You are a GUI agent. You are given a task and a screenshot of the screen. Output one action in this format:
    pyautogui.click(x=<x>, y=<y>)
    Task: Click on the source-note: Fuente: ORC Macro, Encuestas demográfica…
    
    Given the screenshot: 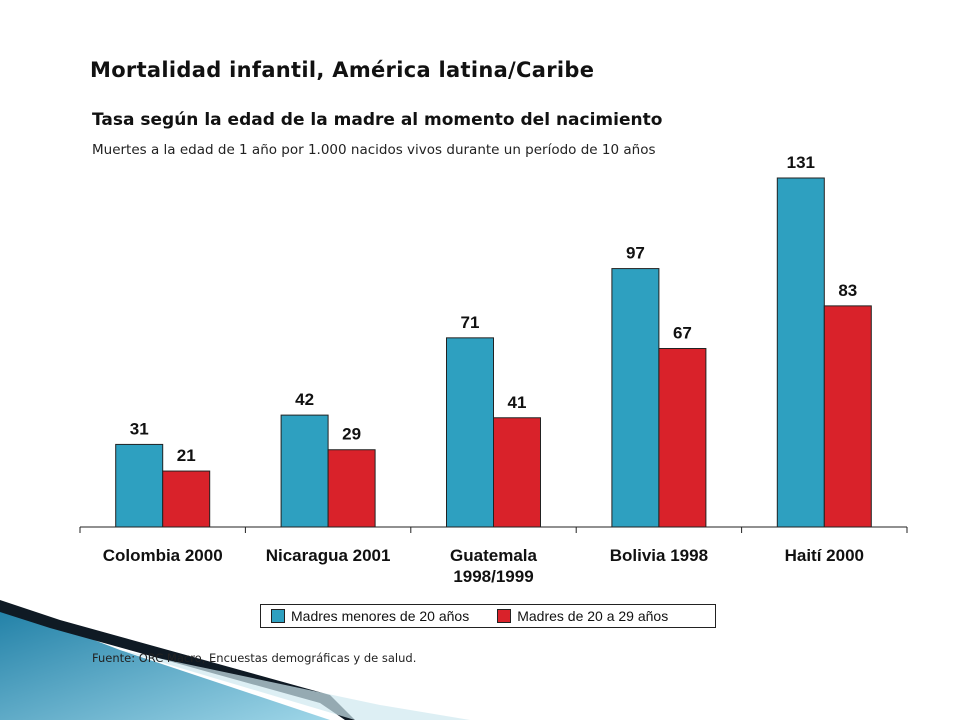 What is the action you would take?
    pyautogui.click(x=254, y=658)
    